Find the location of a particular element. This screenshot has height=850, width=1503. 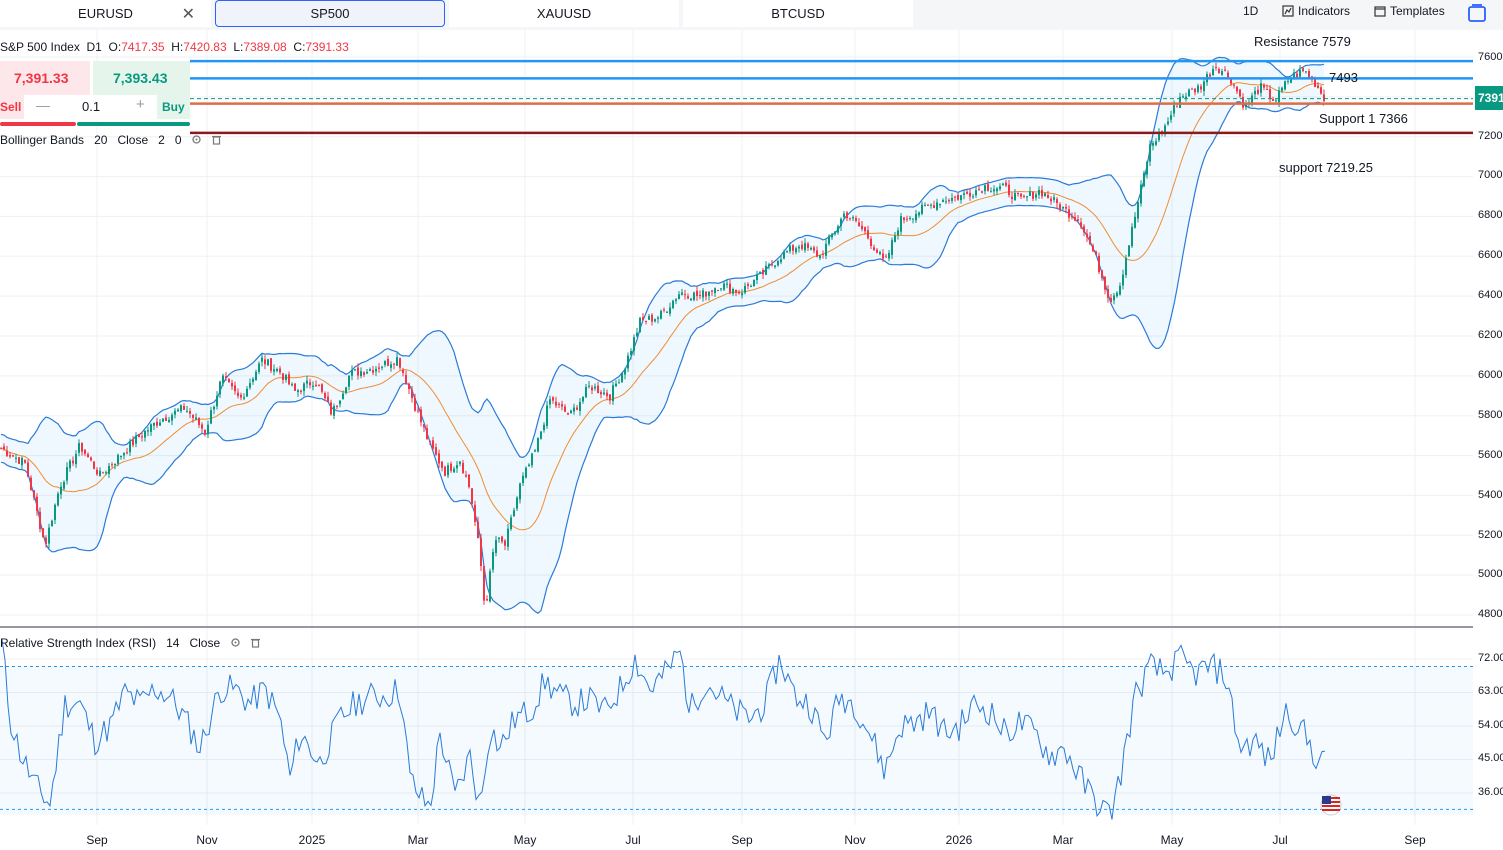

interval-button: 1D is located at coordinates (1250, 11).